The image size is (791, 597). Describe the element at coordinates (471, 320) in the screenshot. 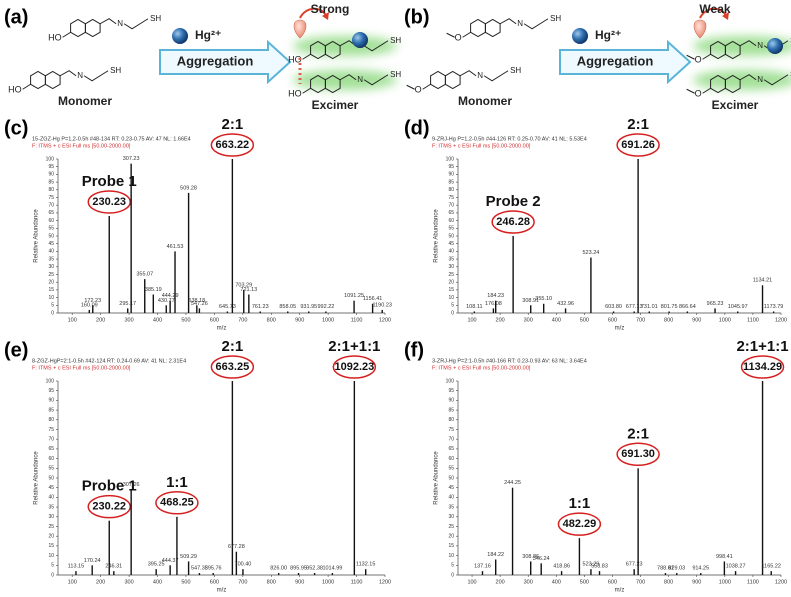

I see `x-tick-label: 100` at that location.